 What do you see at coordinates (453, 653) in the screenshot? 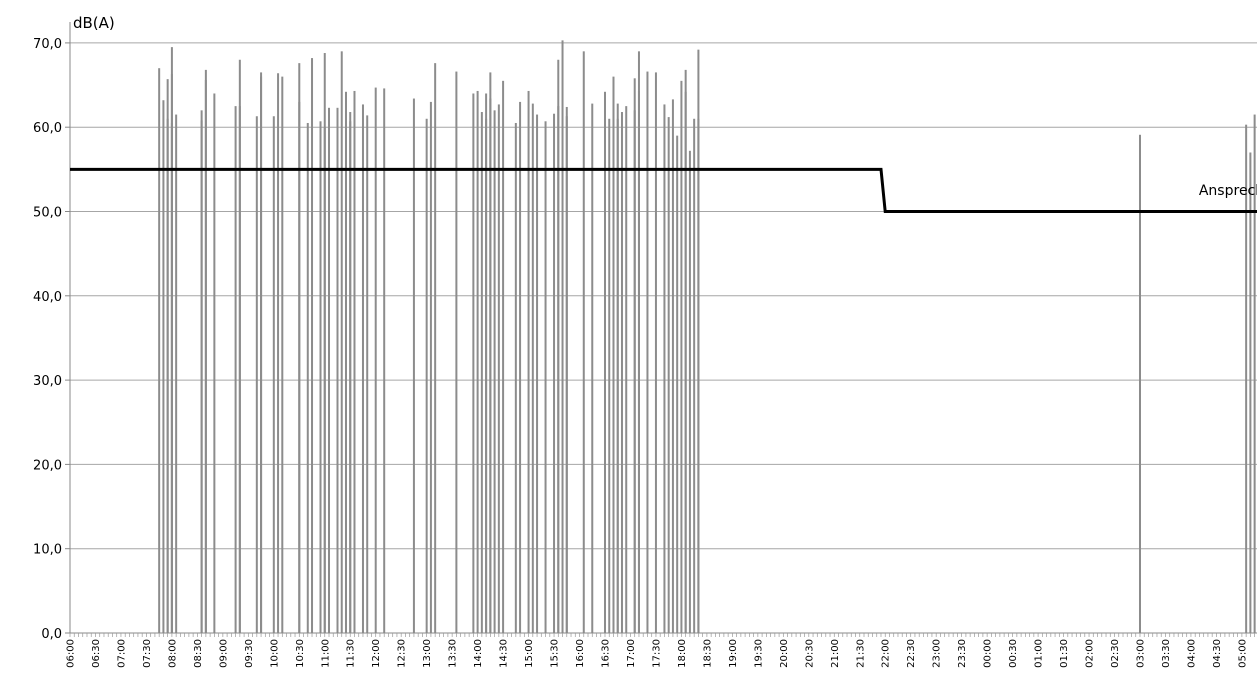
I see `x-tick-label: 13:30` at bounding box center [453, 653].